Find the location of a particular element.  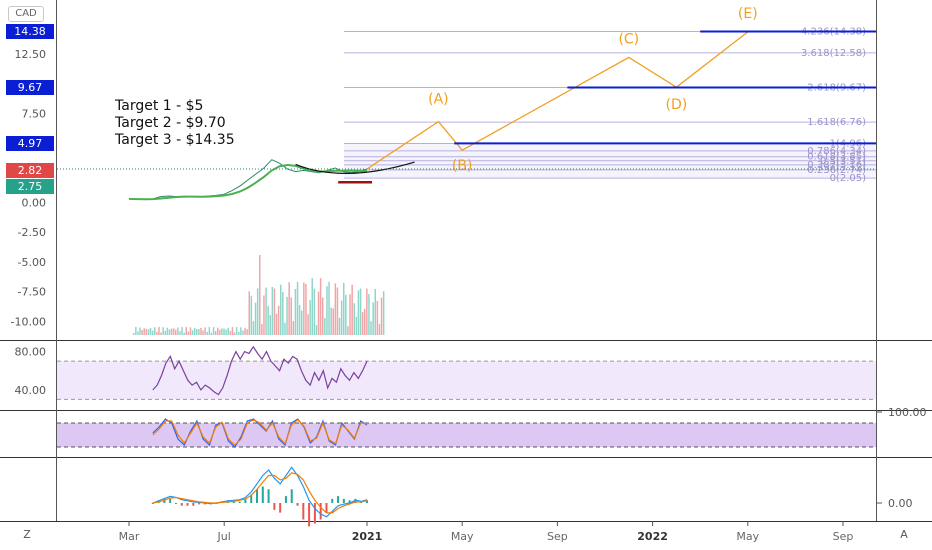

currency-badge: CAD is located at coordinates (26, 14).